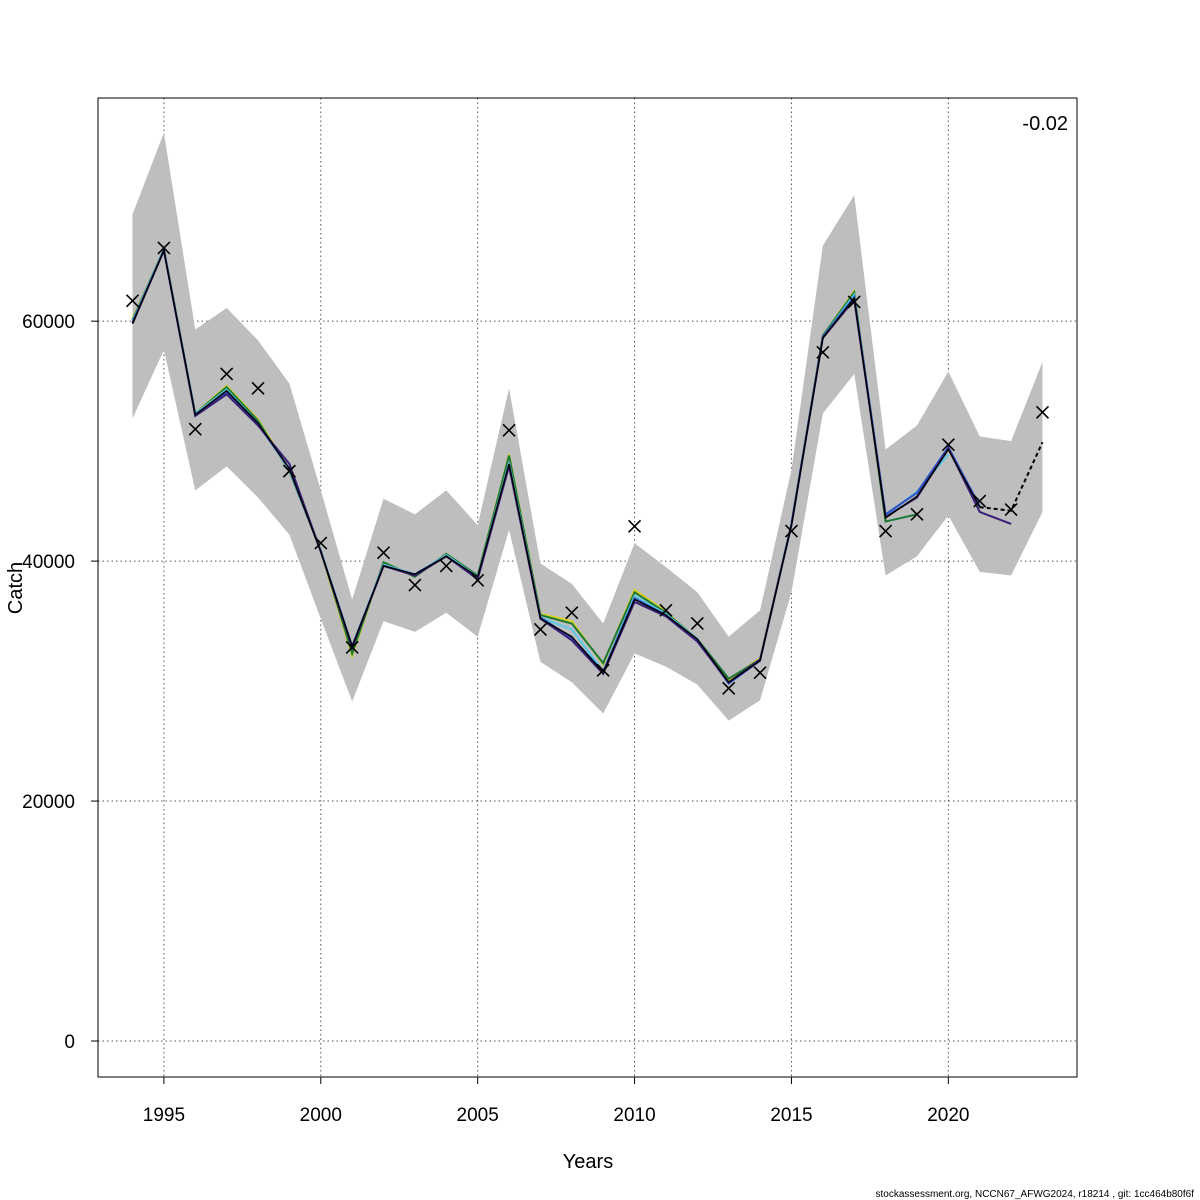 The image size is (1200, 1200). Describe the element at coordinates (556, 1101) in the screenshot. I see `x-axis: 1995 2000 2005 2010 2015 2020` at that location.